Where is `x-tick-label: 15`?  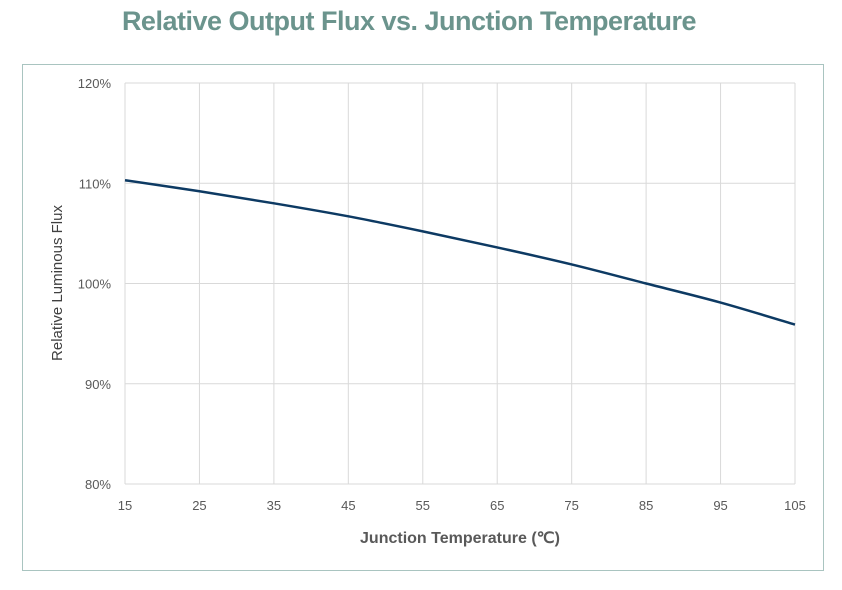
x-tick-label: 15 is located at coordinates (125, 505).